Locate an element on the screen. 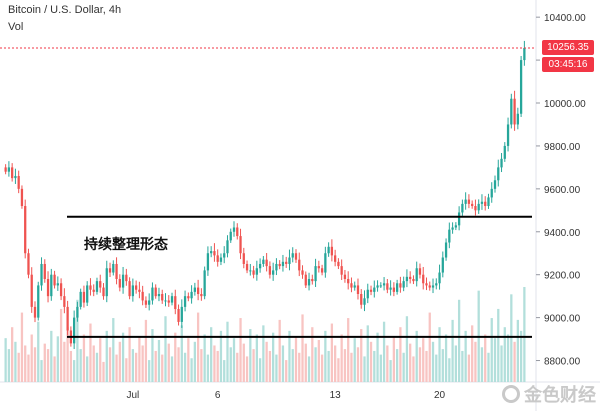 The width and height of the screenshot is (600, 411). y-tick-label: 9400.00 is located at coordinates (562, 233).